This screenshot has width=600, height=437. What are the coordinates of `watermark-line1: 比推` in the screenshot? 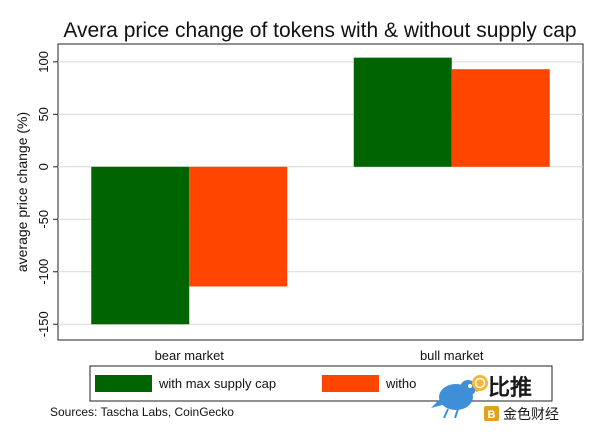 It's located at (510, 387).